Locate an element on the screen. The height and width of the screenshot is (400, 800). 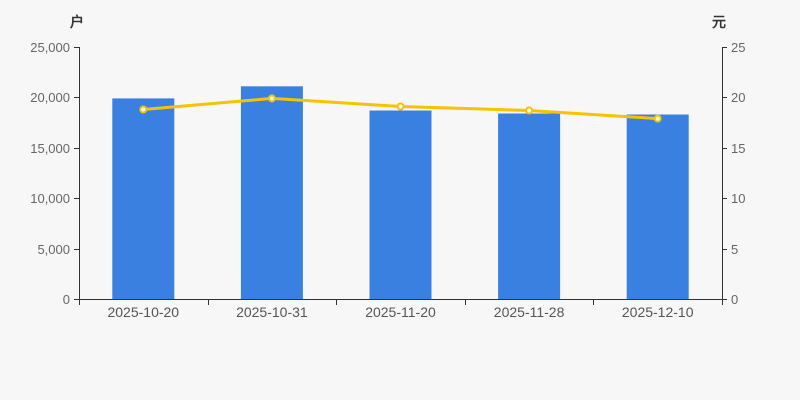
x-axis-category-label: 2025-10-31 is located at coordinates (272, 312).